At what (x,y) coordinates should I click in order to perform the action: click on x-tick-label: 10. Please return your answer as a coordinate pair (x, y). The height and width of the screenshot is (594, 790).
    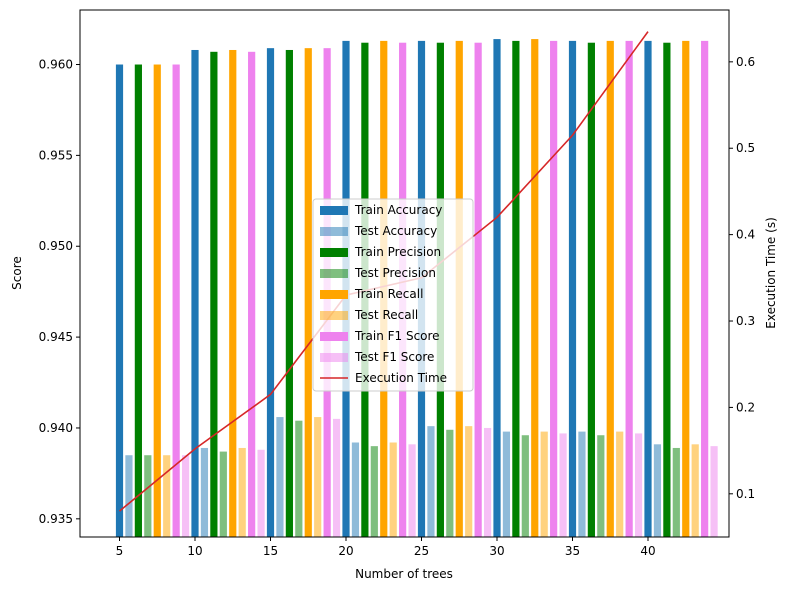
    Looking at the image, I should click on (194, 551).